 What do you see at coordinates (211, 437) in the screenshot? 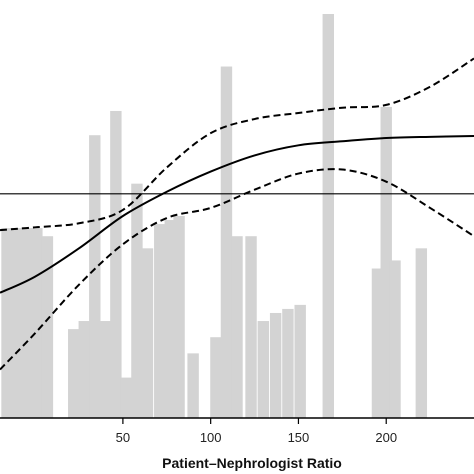
I see `x-tick-label: 100` at bounding box center [211, 437].